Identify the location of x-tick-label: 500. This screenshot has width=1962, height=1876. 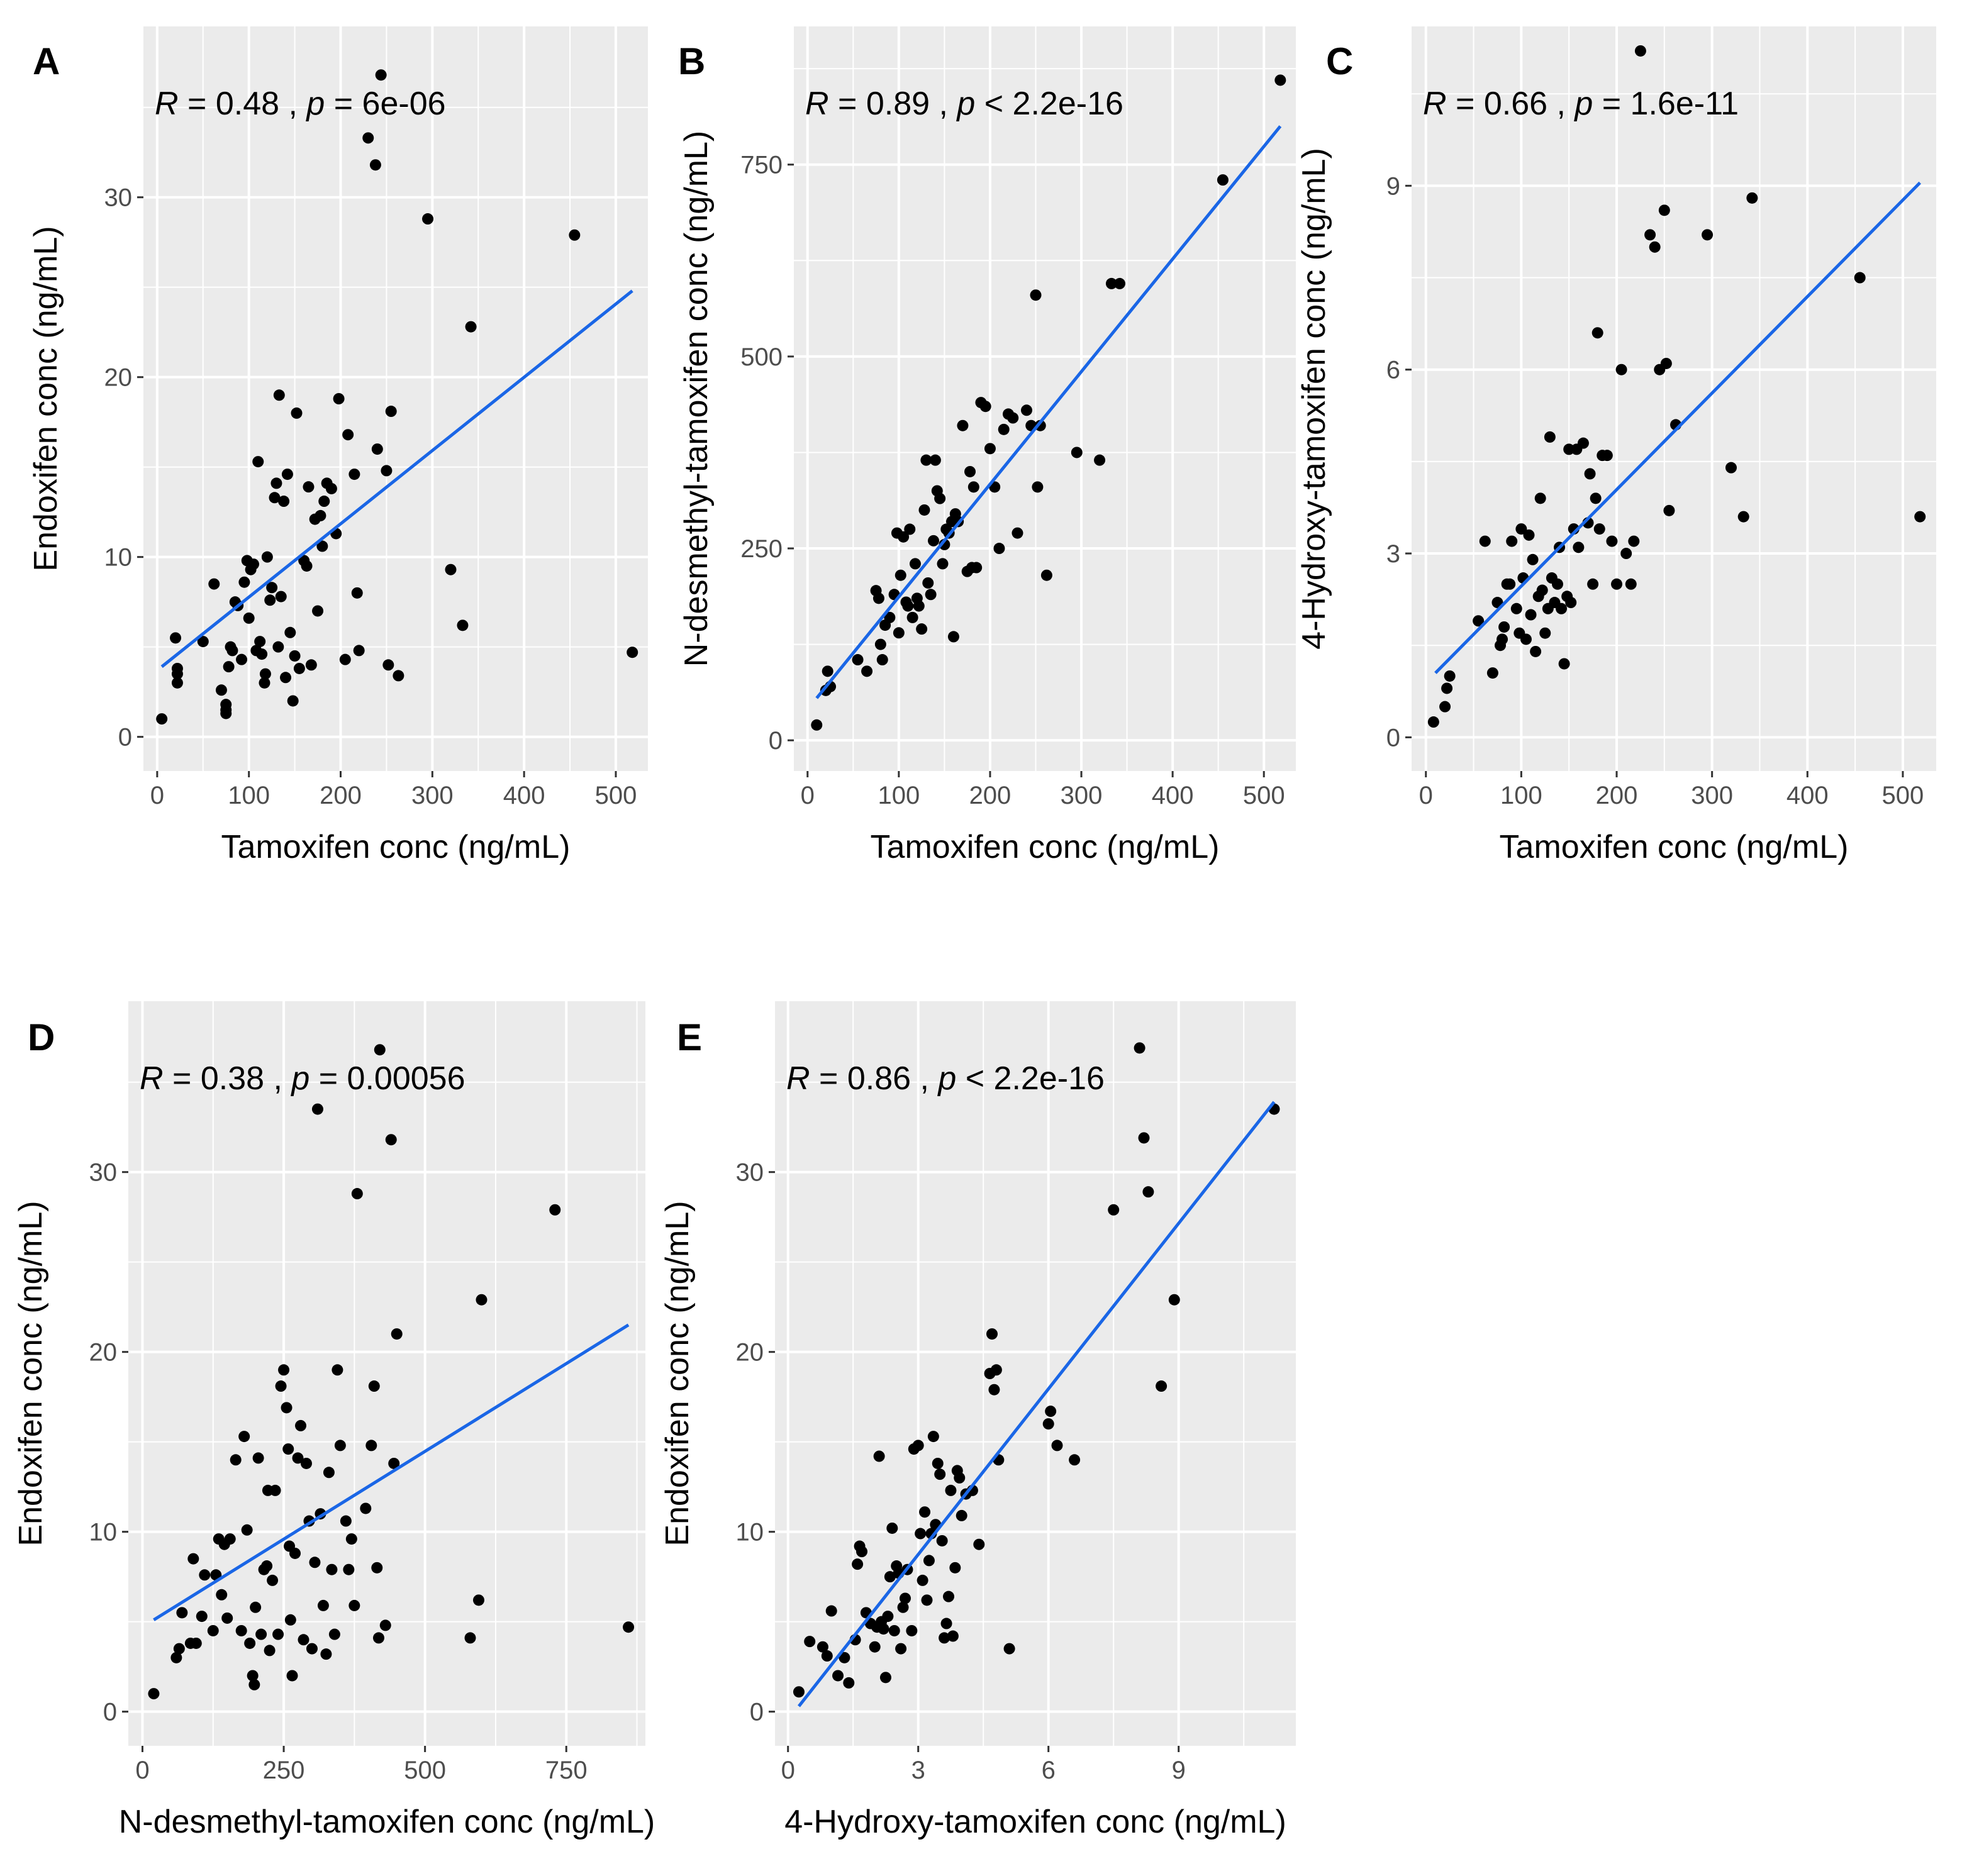
(425, 1771).